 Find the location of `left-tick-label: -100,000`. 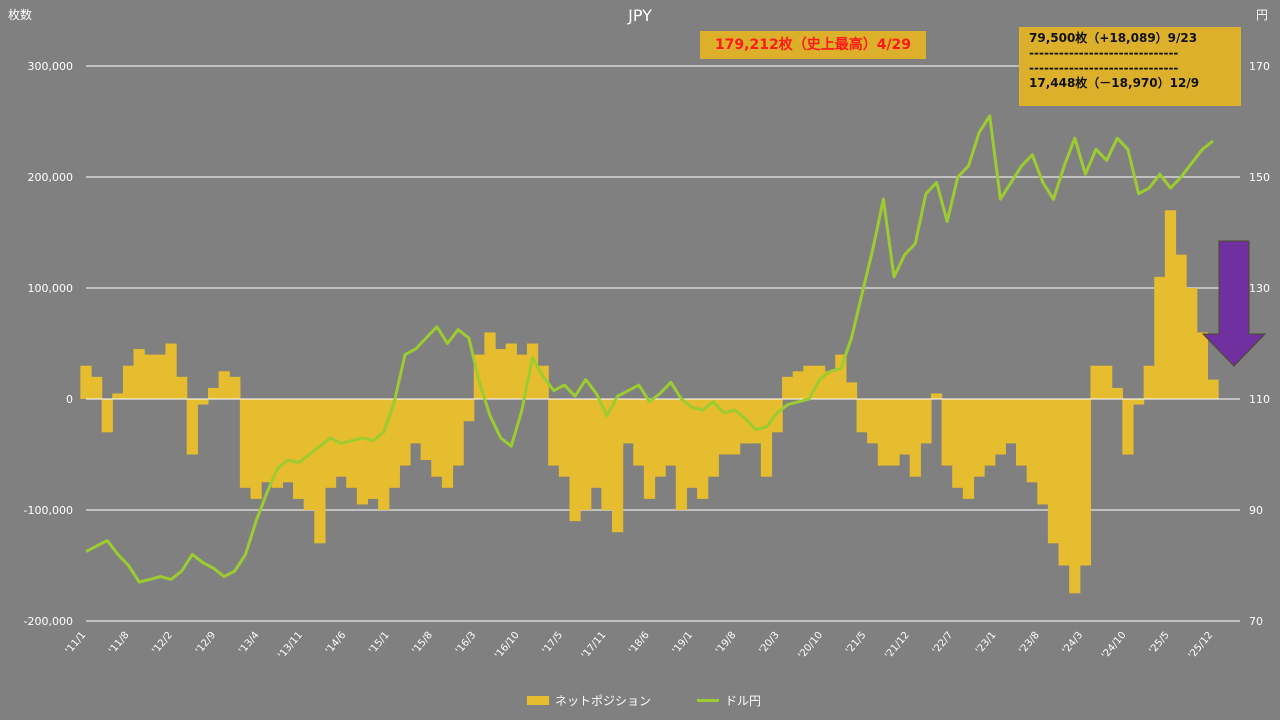

left-tick-label: -100,000 is located at coordinates (48, 510).